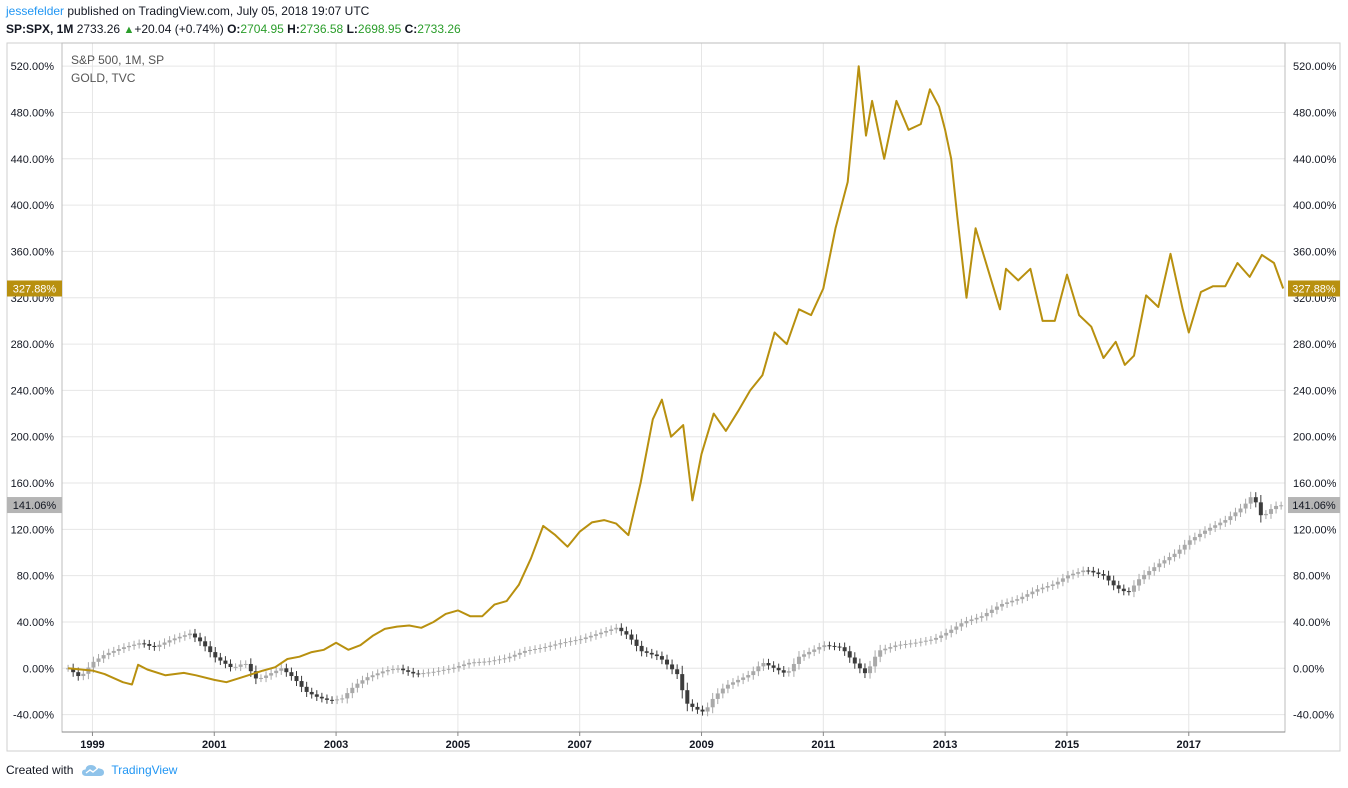 This screenshot has height=788, width=1348. What do you see at coordinates (1189, 745) in the screenshot?
I see `x-tick-label: 2017` at bounding box center [1189, 745].